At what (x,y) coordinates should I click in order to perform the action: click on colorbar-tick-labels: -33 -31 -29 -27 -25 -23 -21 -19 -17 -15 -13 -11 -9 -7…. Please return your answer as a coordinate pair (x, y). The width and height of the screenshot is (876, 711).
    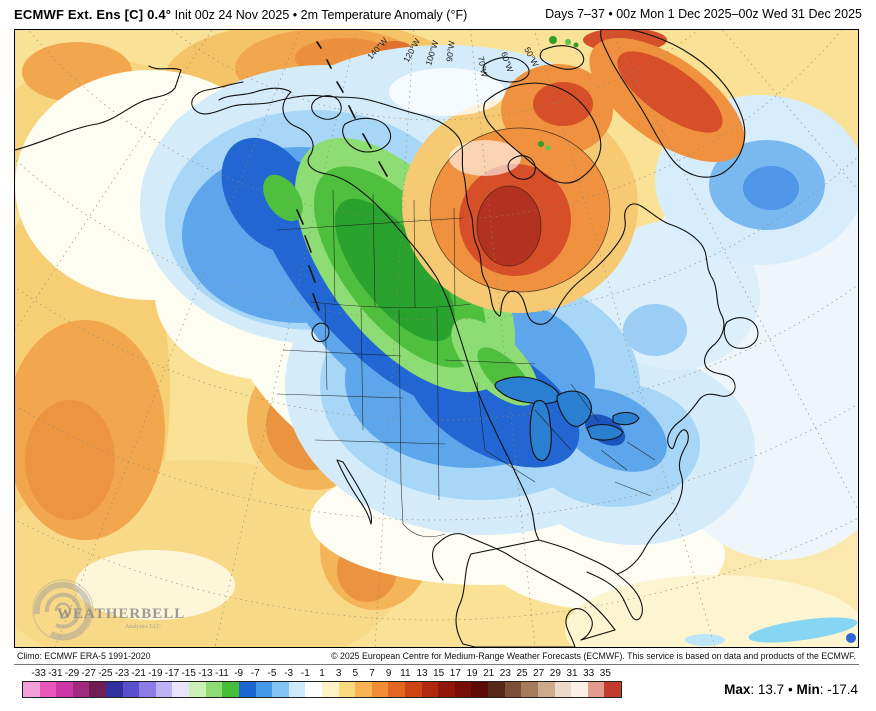
    Looking at the image, I should click on (322, 674).